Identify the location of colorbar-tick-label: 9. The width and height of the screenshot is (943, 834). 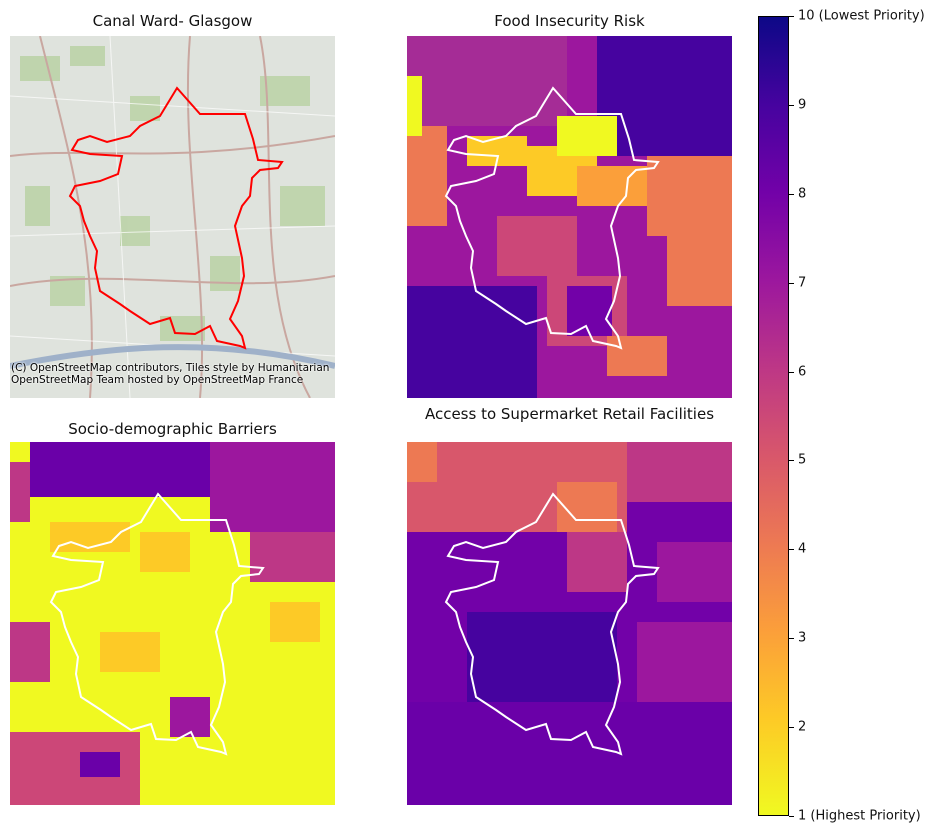
(802, 105).